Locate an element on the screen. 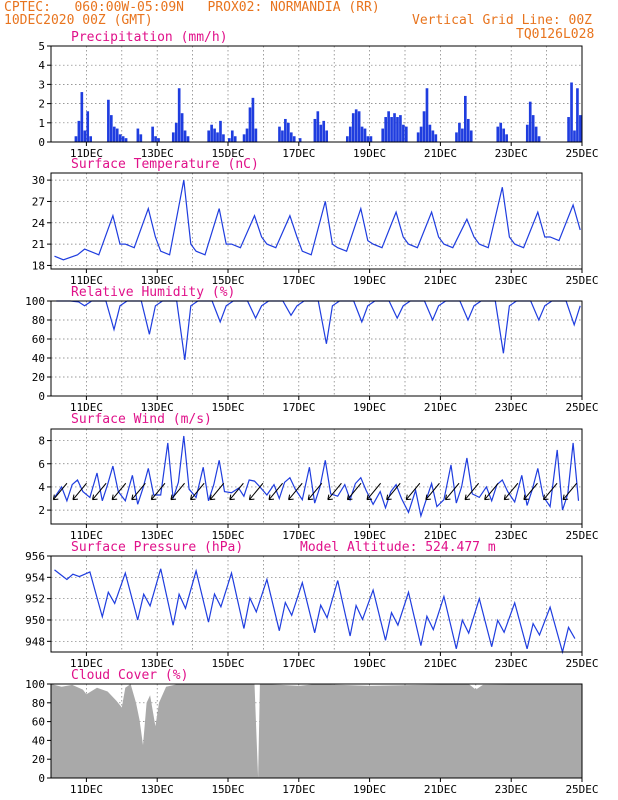 The height and width of the screenshot is (800, 618). y-tick-label: 4 is located at coordinates (41, 487).